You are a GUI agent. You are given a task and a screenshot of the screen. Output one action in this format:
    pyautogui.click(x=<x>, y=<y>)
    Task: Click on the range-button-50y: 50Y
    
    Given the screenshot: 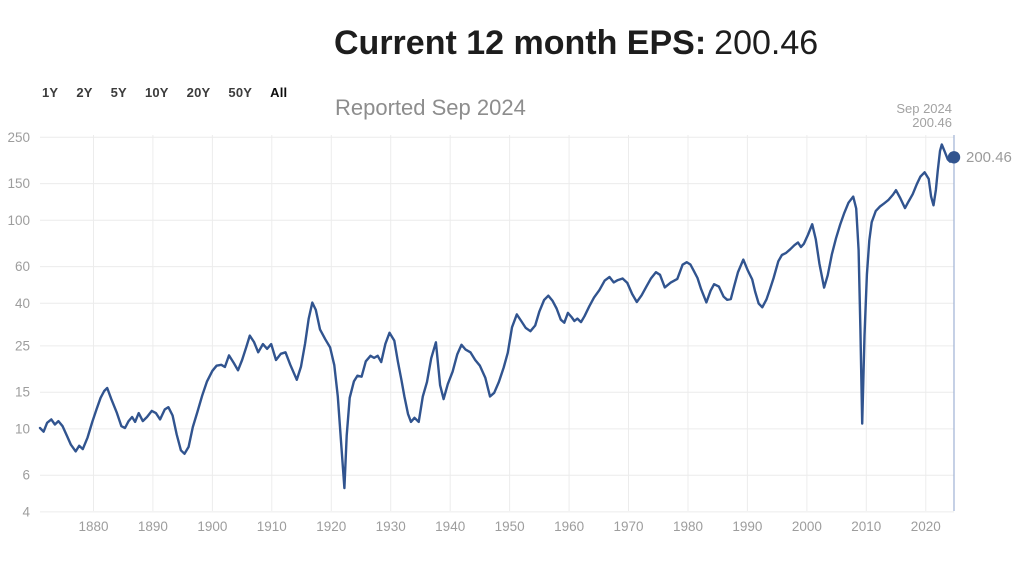 What is the action you would take?
    pyautogui.click(x=240, y=92)
    